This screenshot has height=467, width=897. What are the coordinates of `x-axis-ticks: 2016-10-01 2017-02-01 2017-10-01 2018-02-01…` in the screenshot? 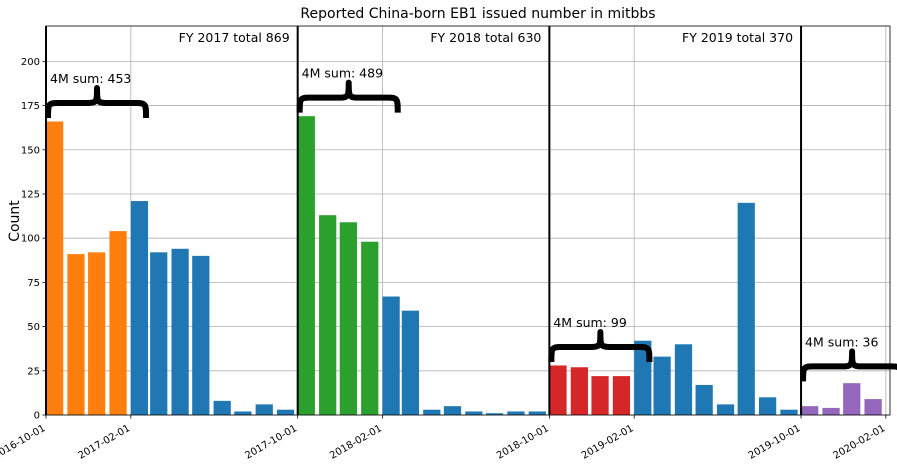 It's located at (443, 438).